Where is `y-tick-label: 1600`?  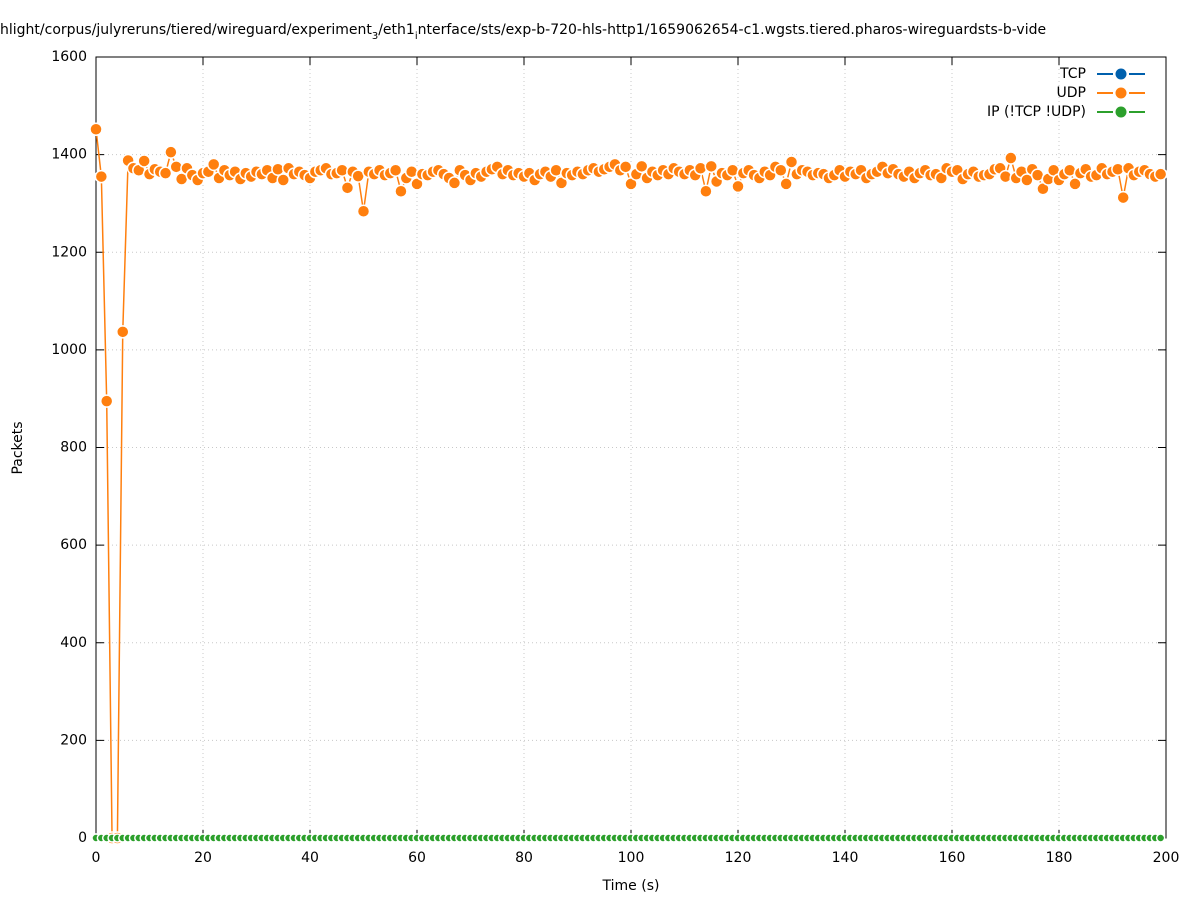
y-tick-label: 1600 is located at coordinates (69, 57).